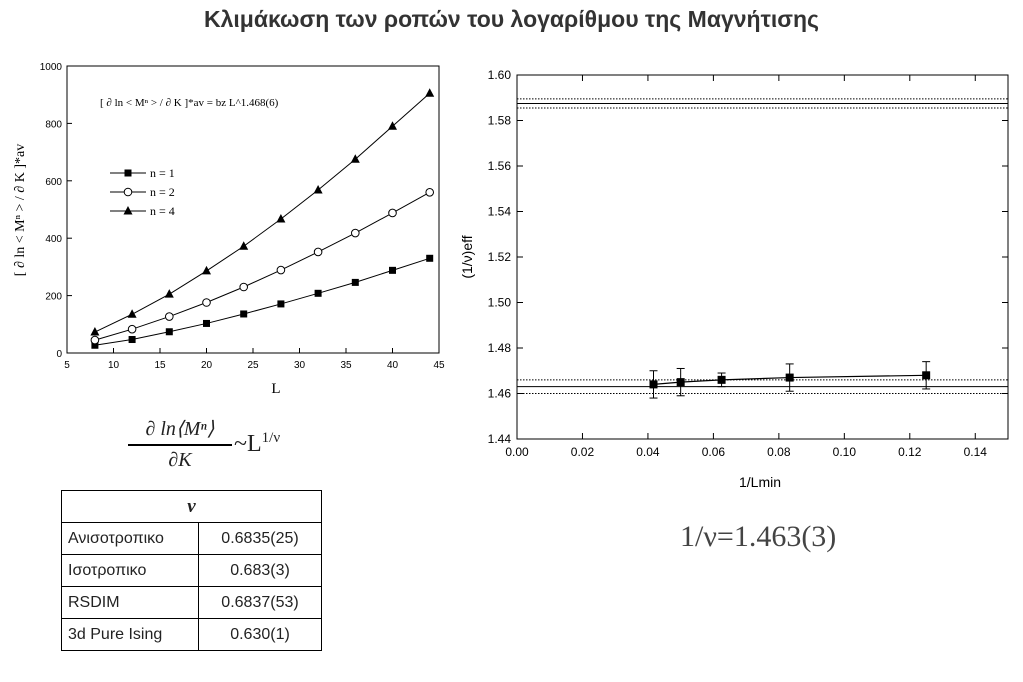 This screenshot has height=682, width=1023. What do you see at coordinates (500, 303) in the screenshot?
I see `right-y-tick-label: 1.50` at bounding box center [500, 303].